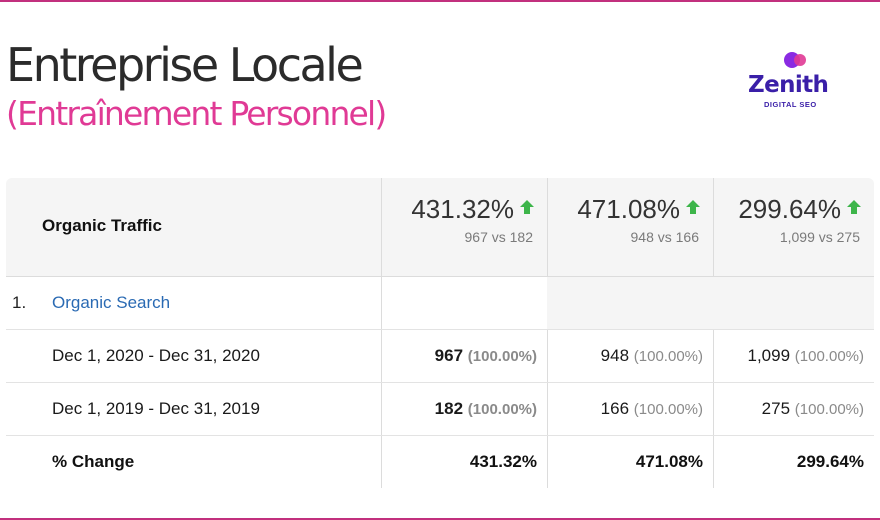 The image size is (880, 520). Describe the element at coordinates (464, 227) in the screenshot. I see `summary-cell: 431.32% 967 vs 182` at that location.